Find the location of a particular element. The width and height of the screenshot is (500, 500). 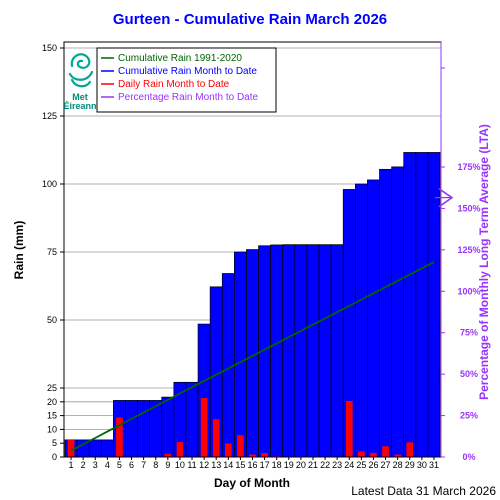

x-tick-label: 19 is located at coordinates (289, 465).